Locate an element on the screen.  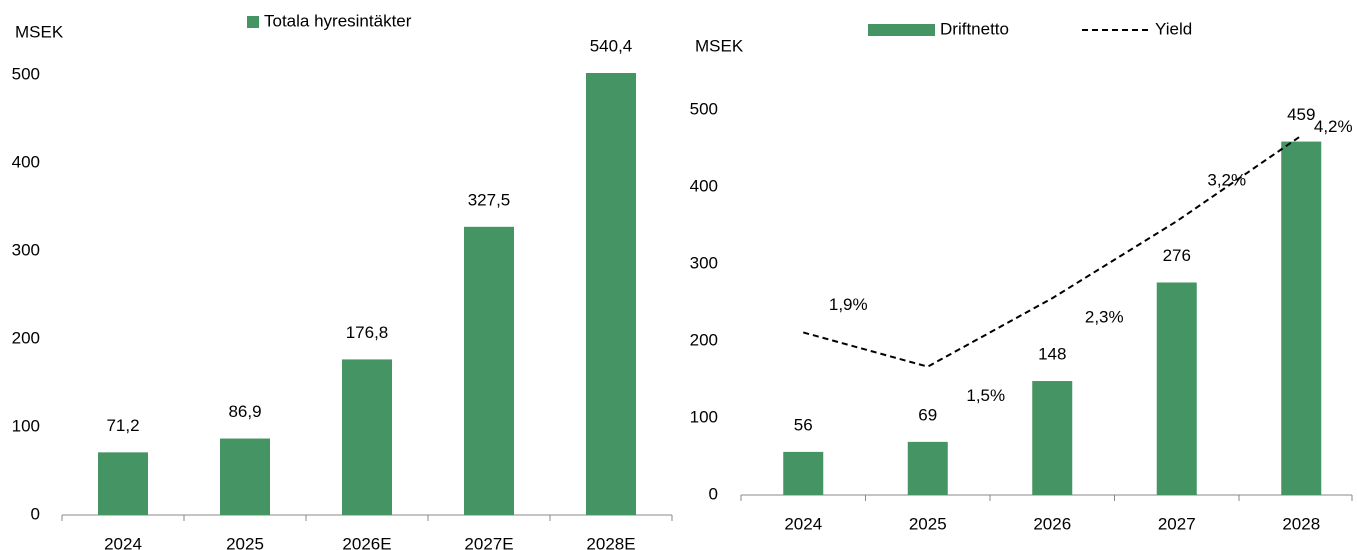
data-label: 56 is located at coordinates (803, 424).